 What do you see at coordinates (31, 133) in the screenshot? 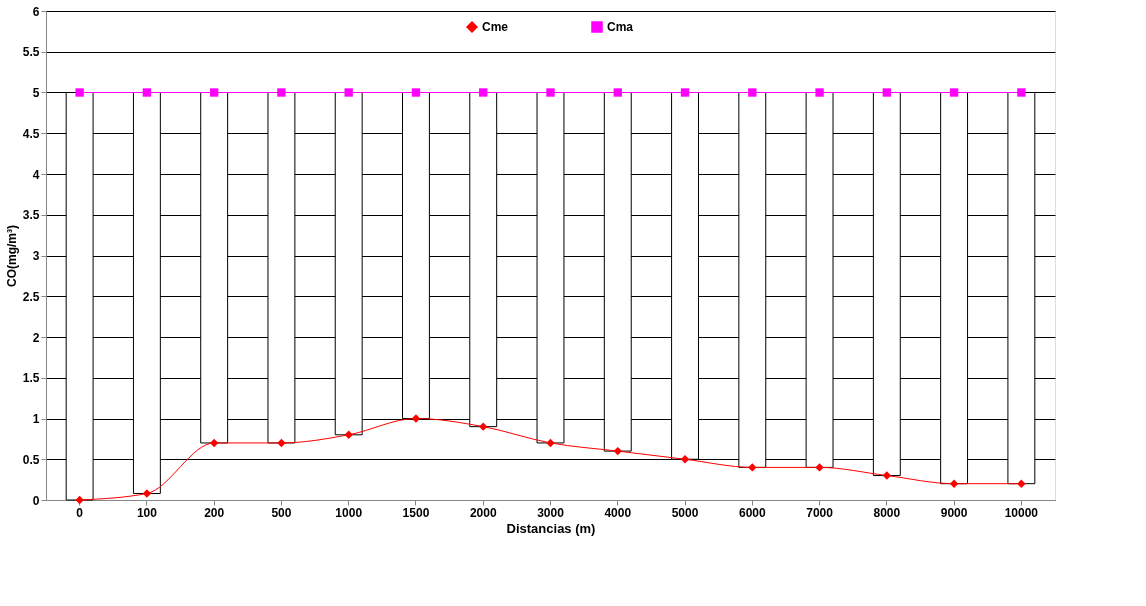
I see `y-tick-label: 4.5` at bounding box center [31, 133].